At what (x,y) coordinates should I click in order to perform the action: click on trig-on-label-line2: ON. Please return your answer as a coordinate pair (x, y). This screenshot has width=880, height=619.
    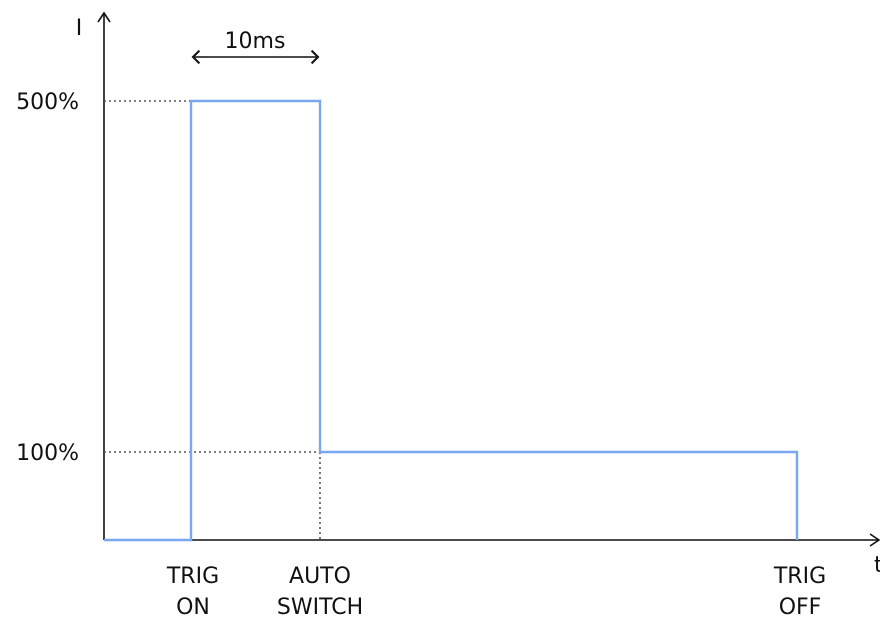
    Looking at the image, I should click on (193, 607).